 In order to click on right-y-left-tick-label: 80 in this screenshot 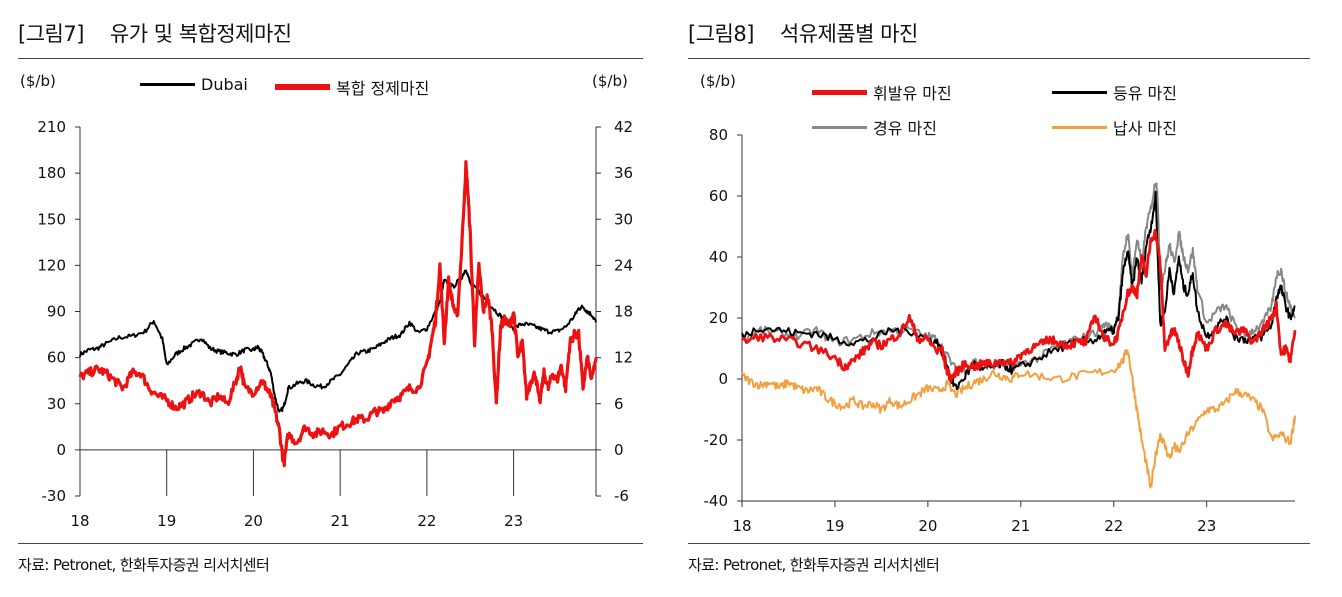, I will do `click(718, 135)`.